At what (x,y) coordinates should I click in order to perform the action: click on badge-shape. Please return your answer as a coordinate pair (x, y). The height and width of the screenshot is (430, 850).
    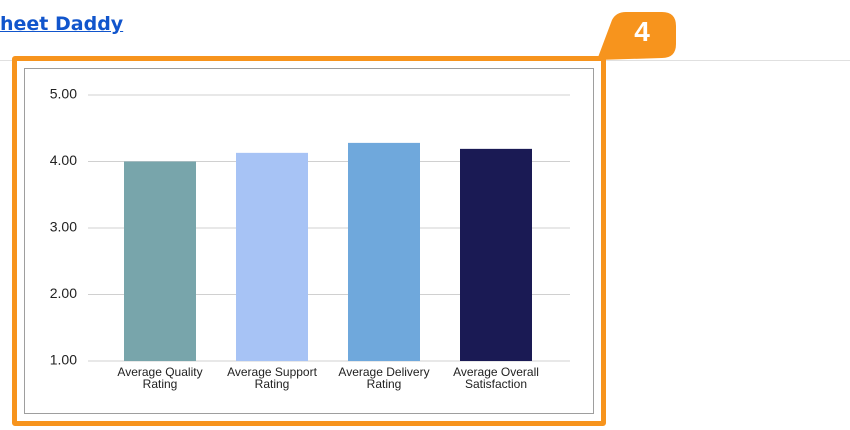
    Looking at the image, I should click on (636, 36).